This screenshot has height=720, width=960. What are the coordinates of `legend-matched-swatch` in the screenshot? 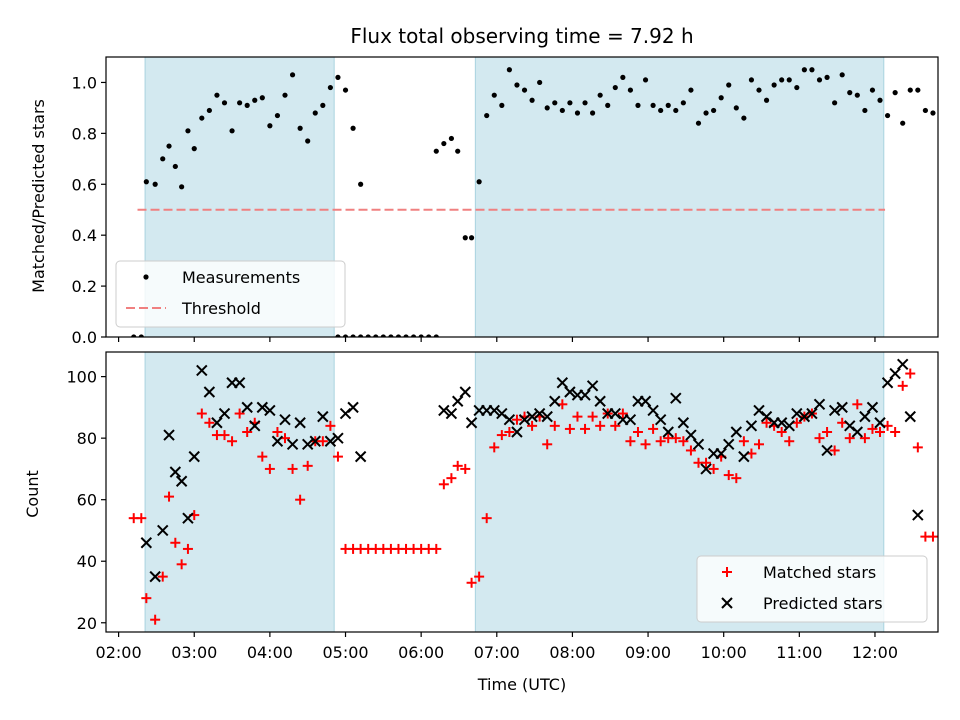 It's located at (727, 572).